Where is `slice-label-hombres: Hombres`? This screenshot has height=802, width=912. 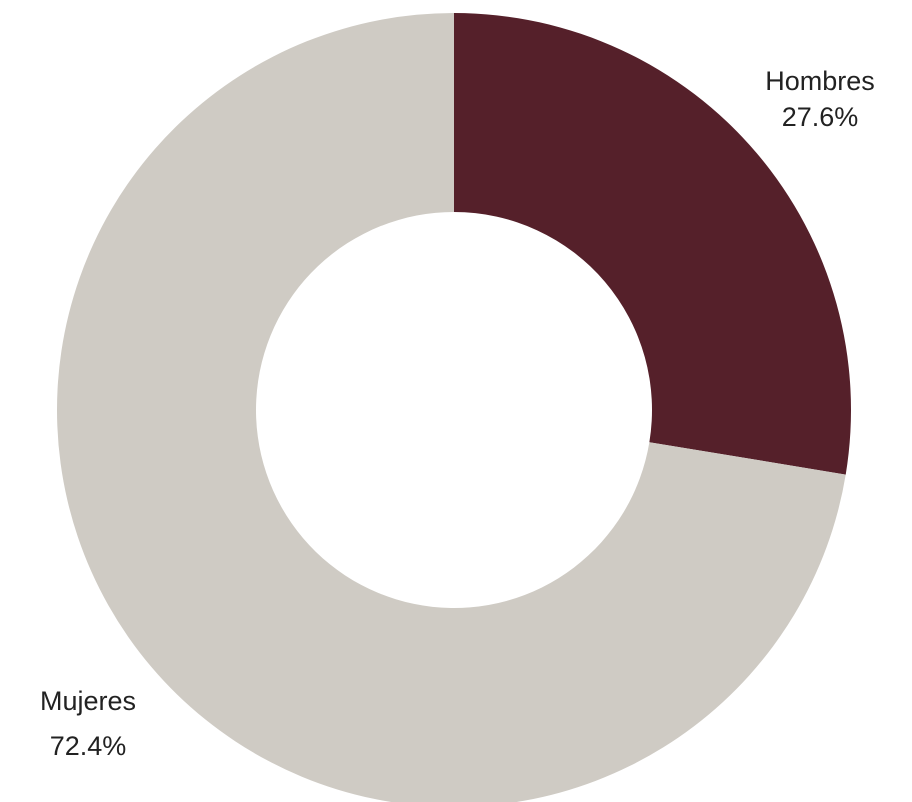 slice-label-hombres: Hombres is located at coordinates (820, 81).